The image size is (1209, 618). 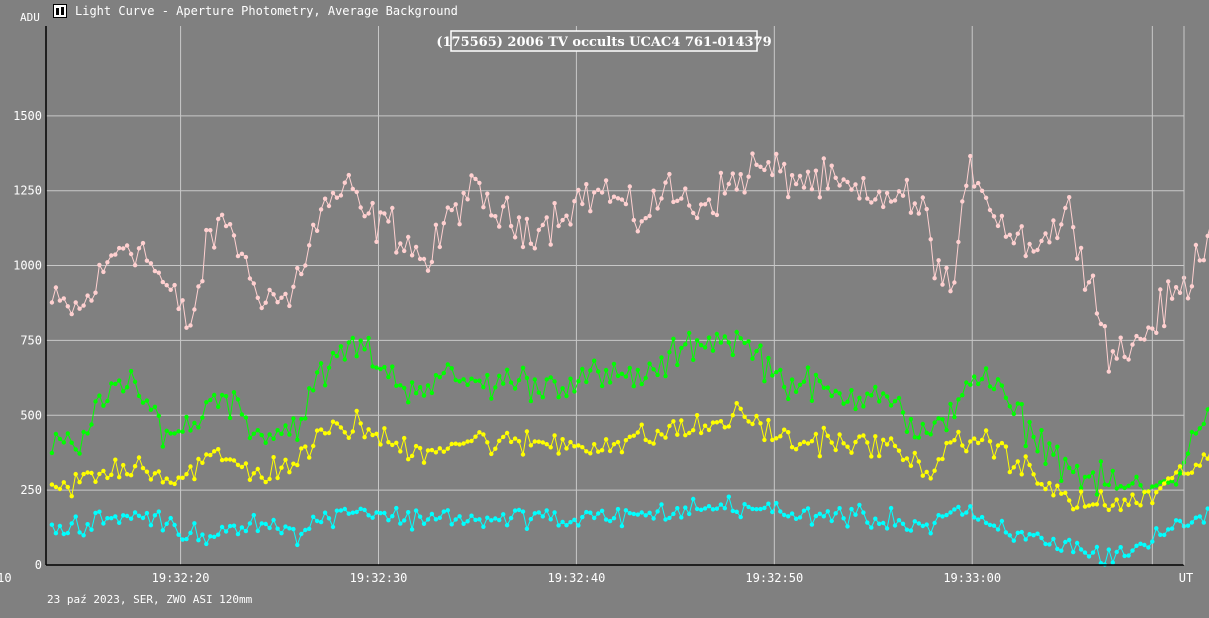 What do you see at coordinates (31, 490) in the screenshot?
I see `y-tick-label: 250` at bounding box center [31, 490].